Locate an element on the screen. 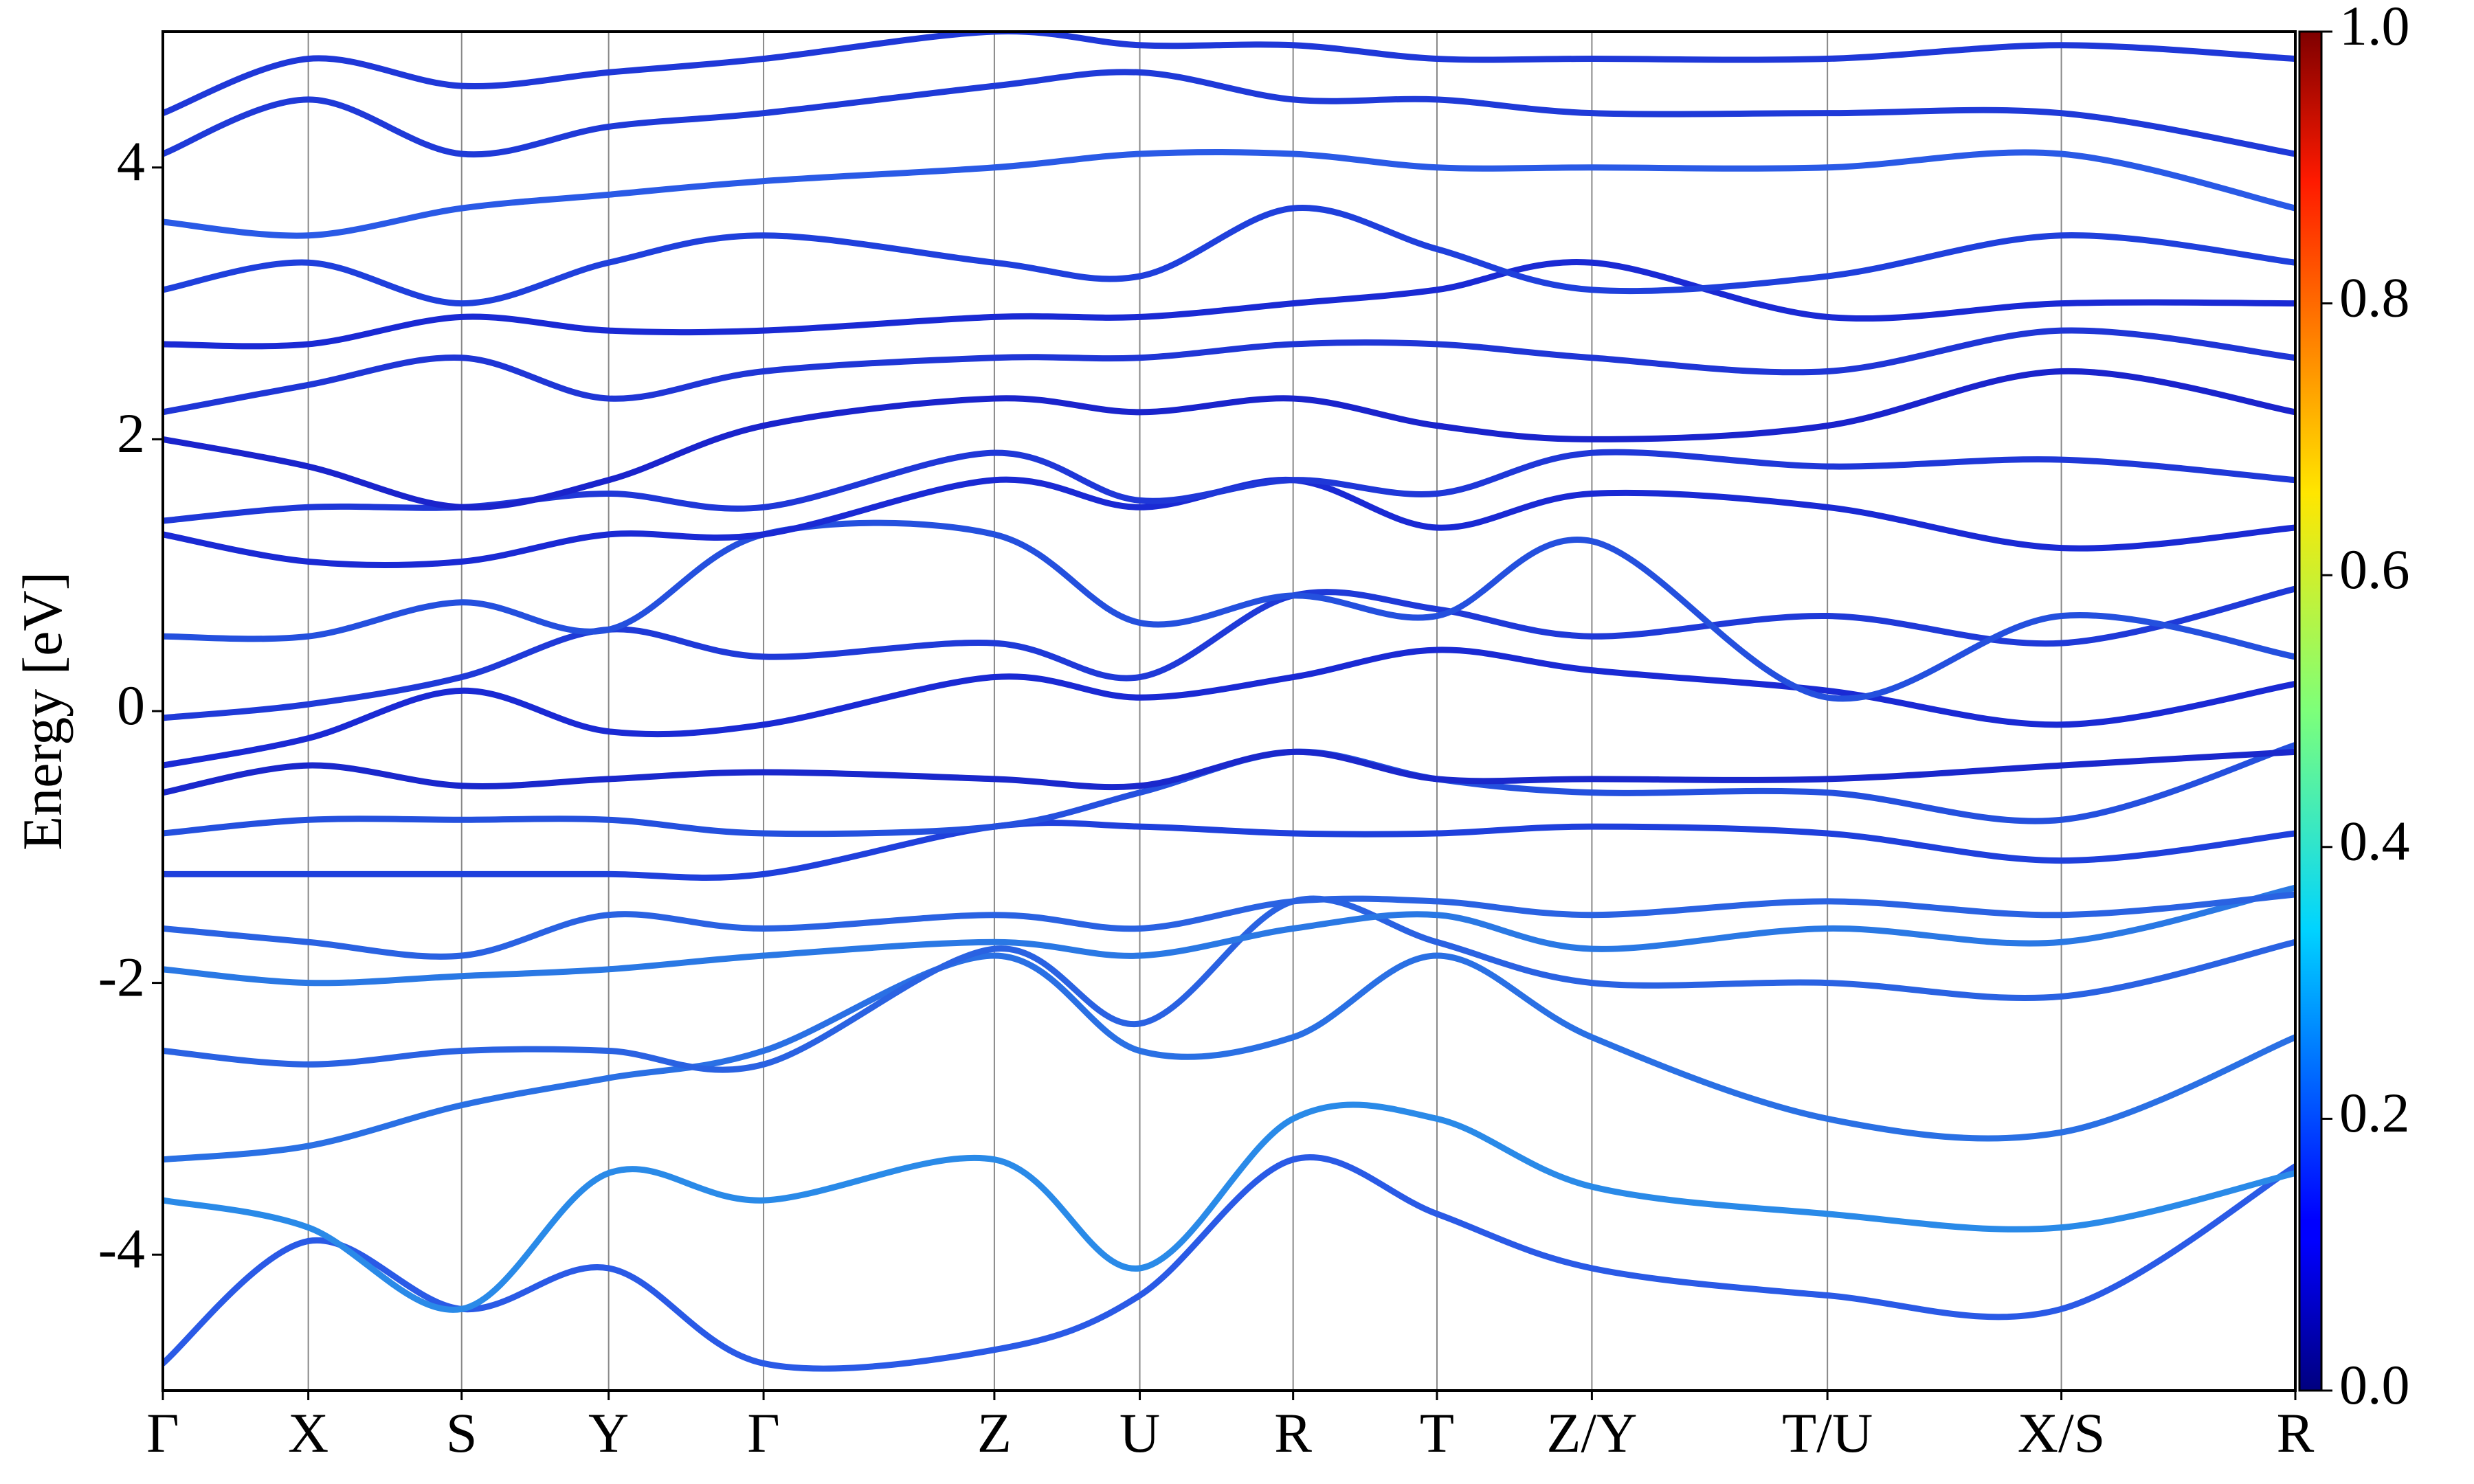 The image size is (2474, 1484). y-tick-label: 2 is located at coordinates (131, 433).